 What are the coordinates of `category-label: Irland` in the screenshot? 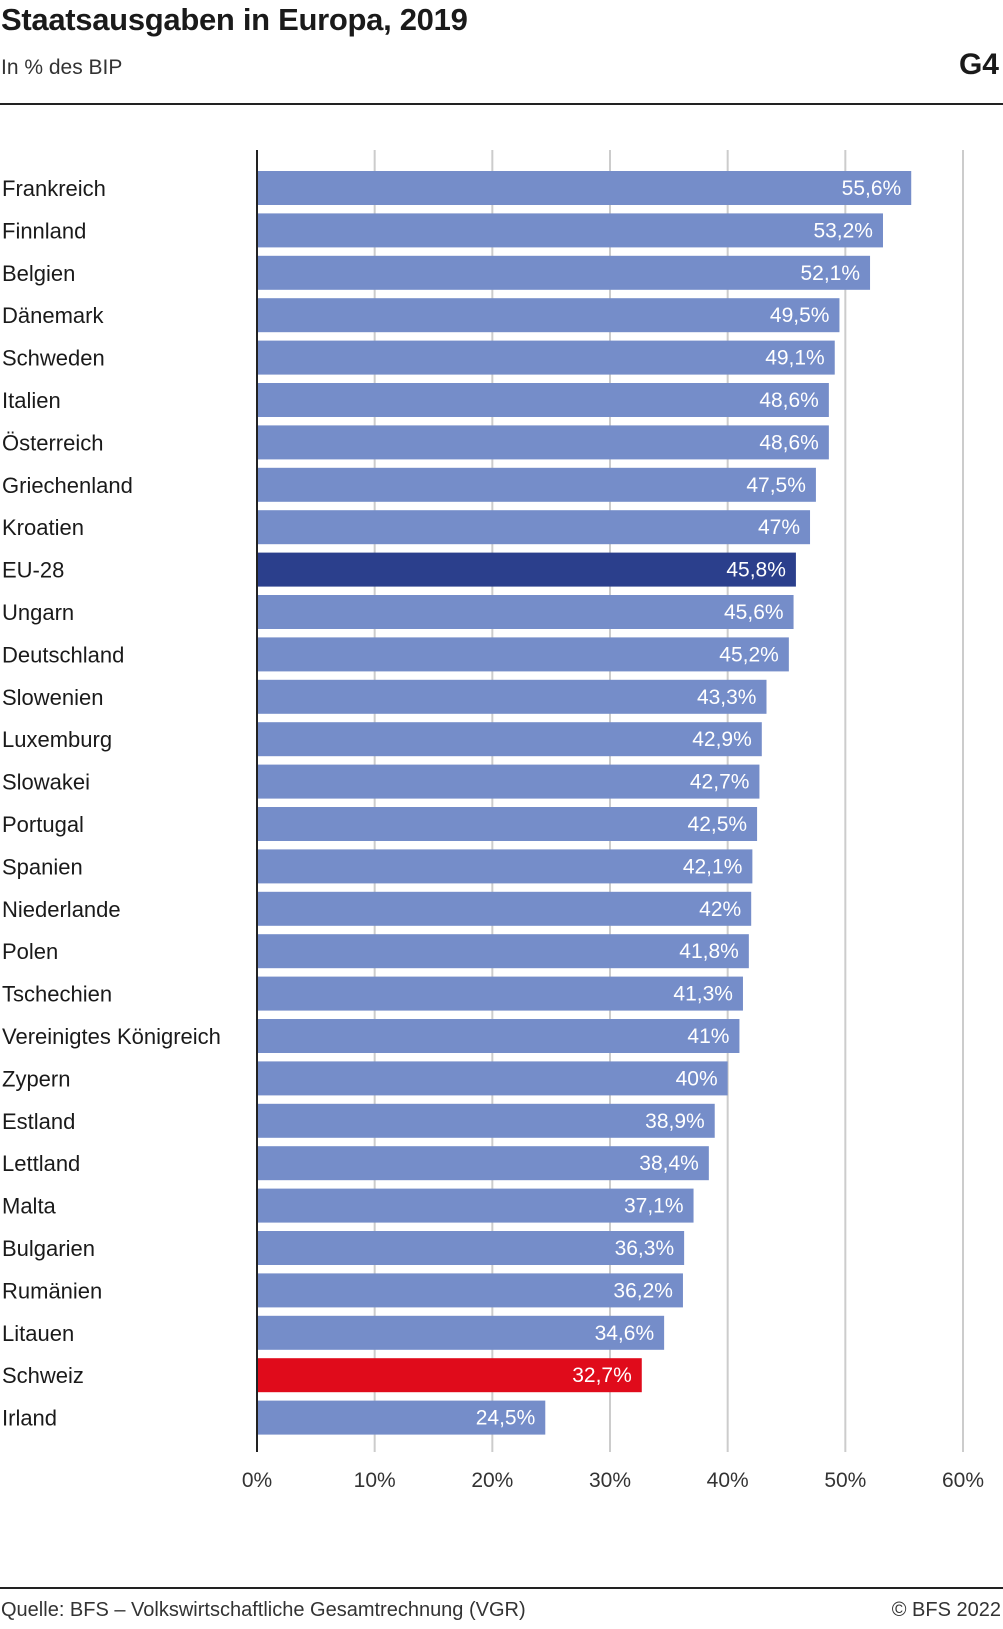 It's located at (29, 1418).